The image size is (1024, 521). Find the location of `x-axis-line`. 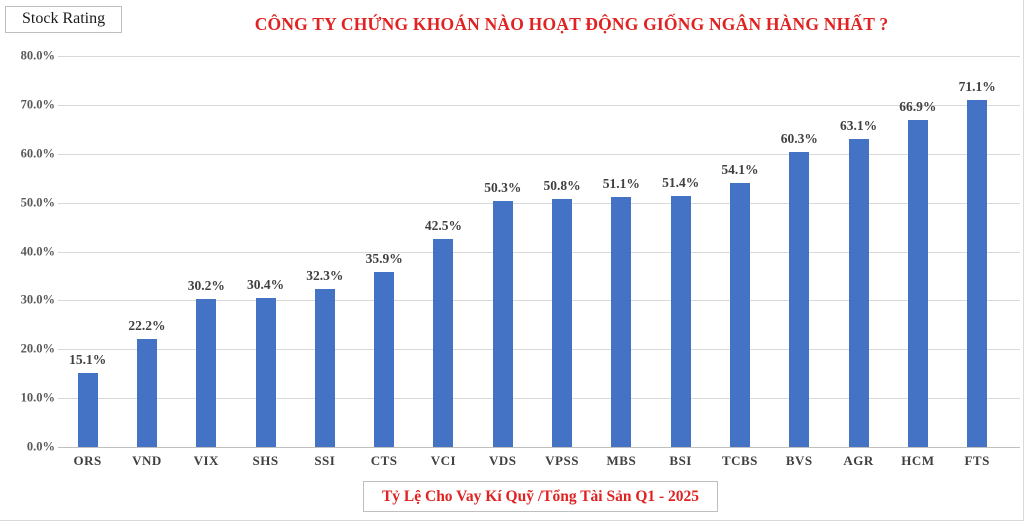

x-axis-line is located at coordinates (539, 447).